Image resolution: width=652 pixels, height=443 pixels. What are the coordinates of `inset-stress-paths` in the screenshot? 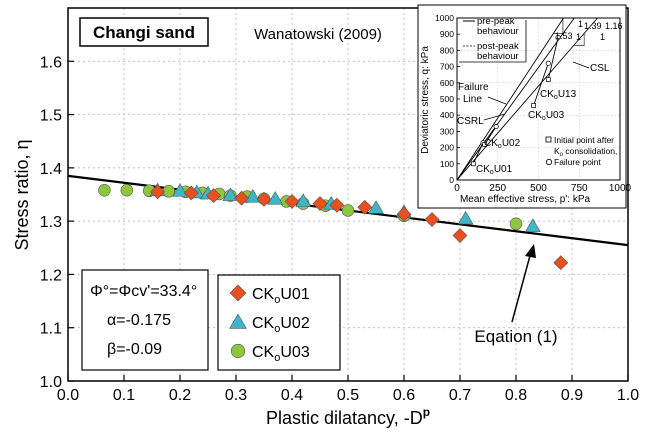 It's located at (515, 100).